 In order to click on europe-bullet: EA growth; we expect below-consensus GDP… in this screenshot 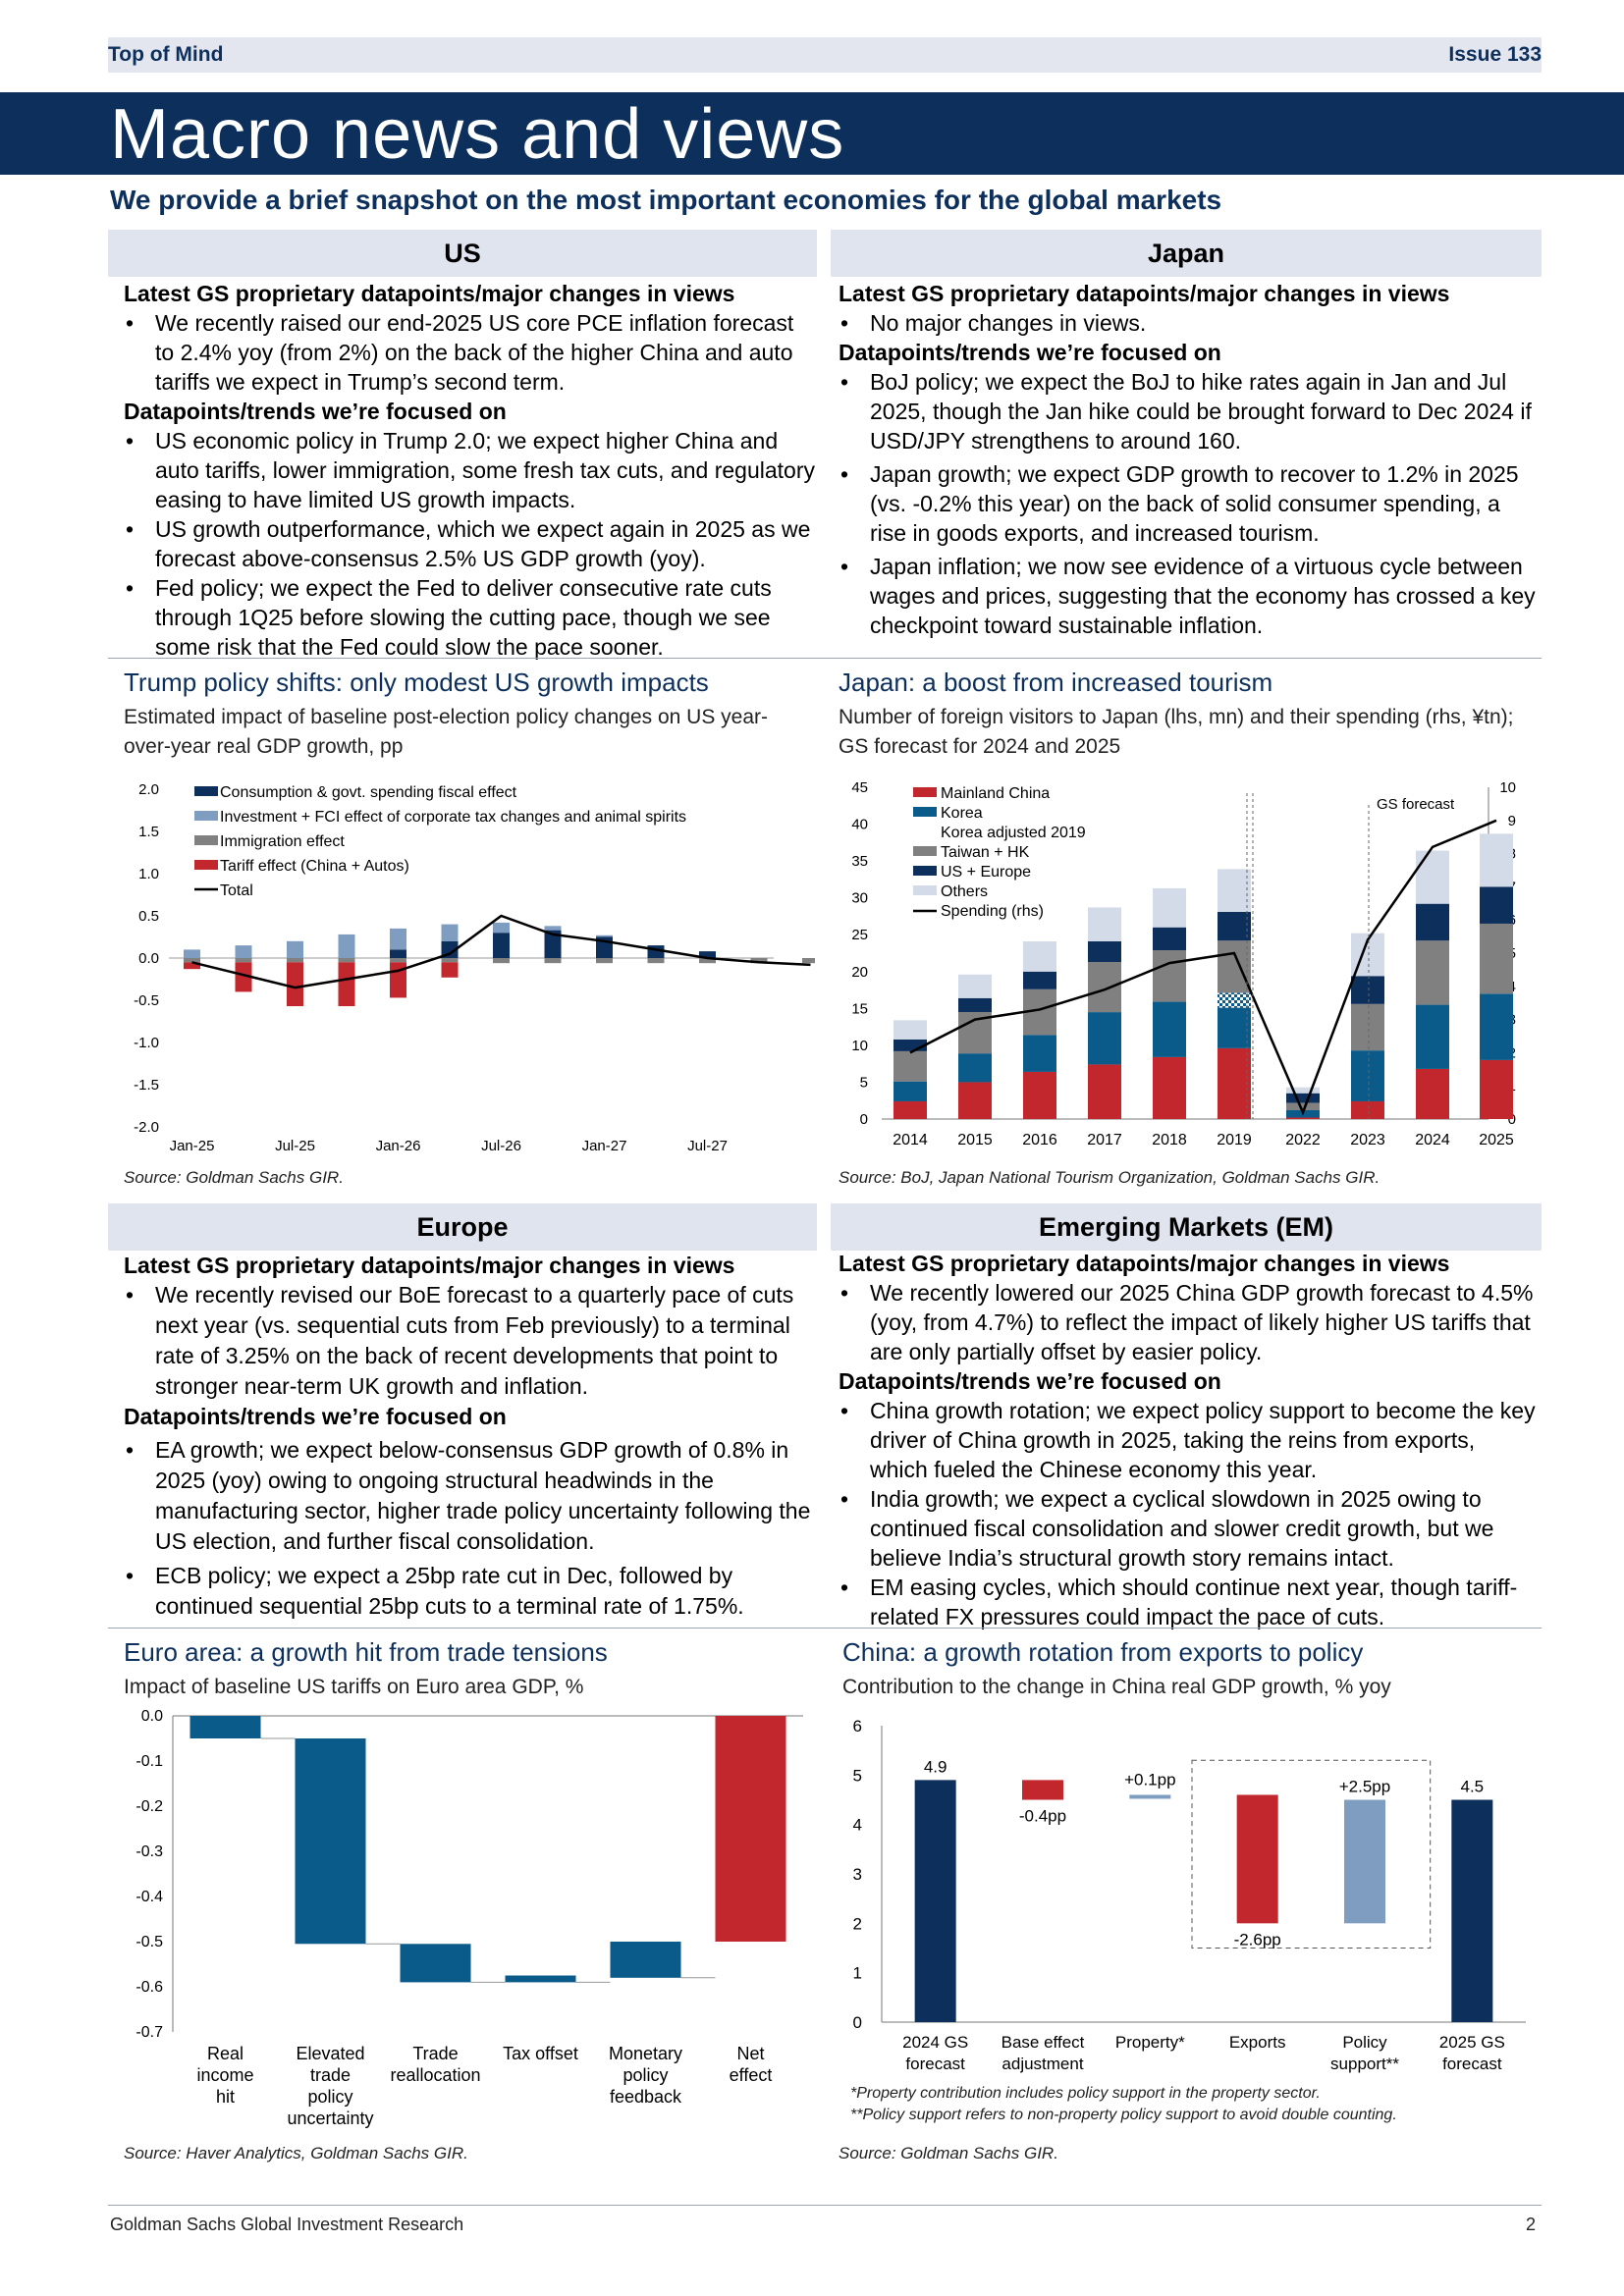, I will do `click(470, 1496)`.